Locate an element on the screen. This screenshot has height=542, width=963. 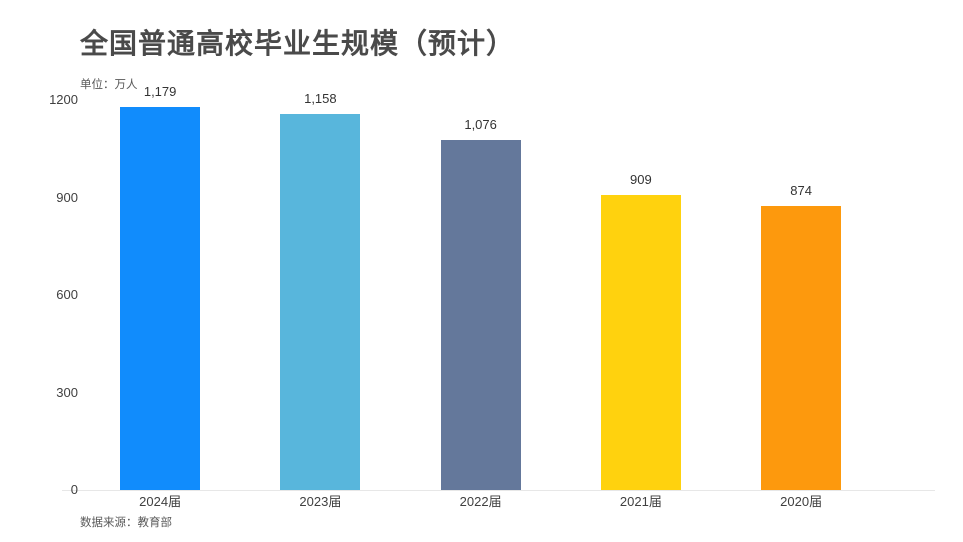
bar-value-label: 909 is located at coordinates (641, 179).